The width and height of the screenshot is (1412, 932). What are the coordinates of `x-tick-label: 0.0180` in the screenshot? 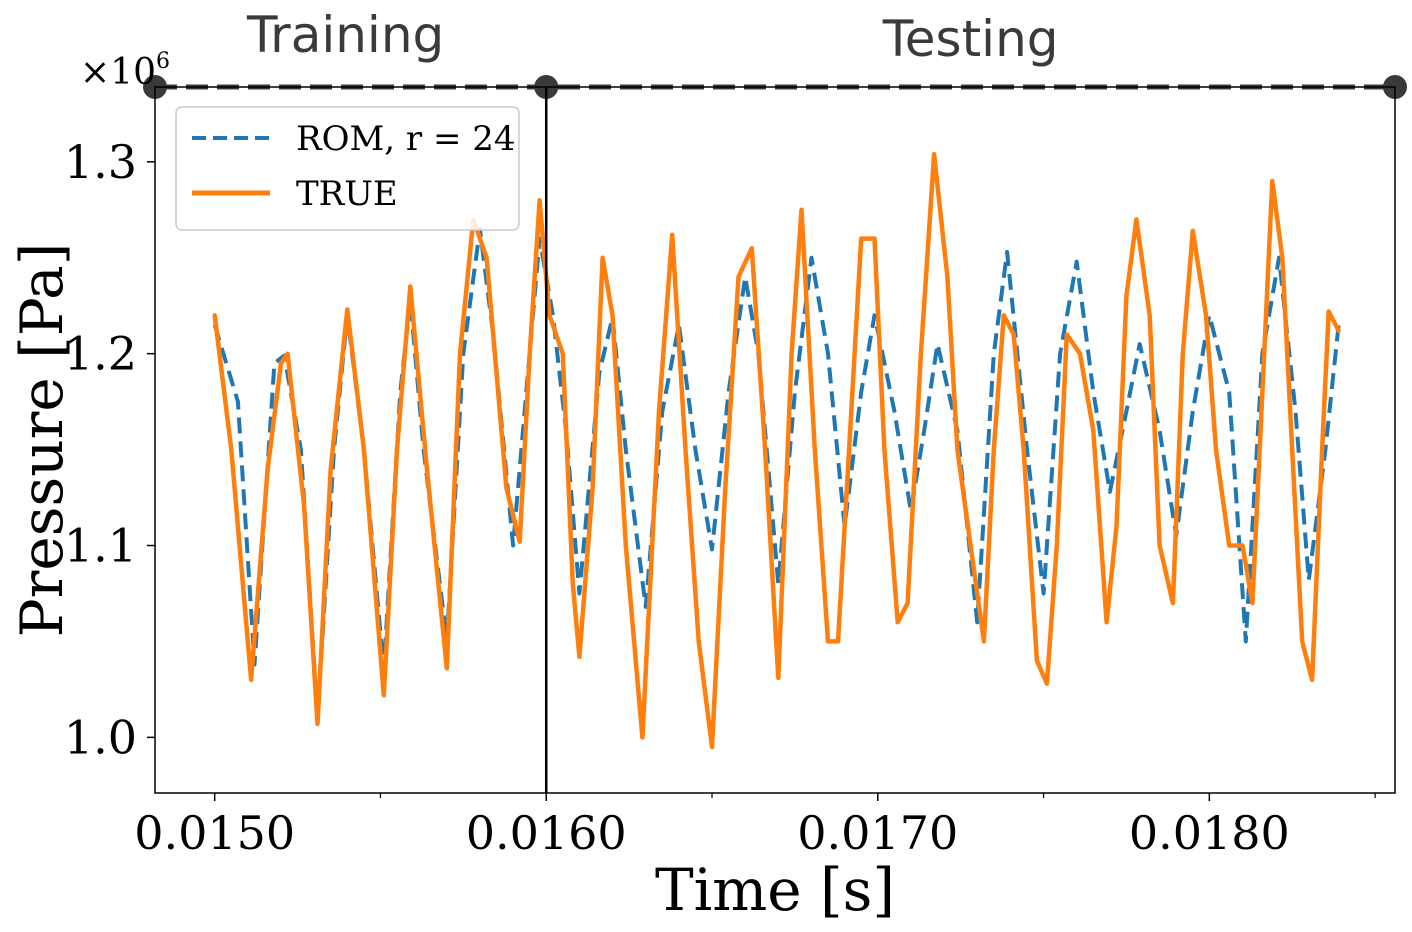 It's located at (1209, 833).